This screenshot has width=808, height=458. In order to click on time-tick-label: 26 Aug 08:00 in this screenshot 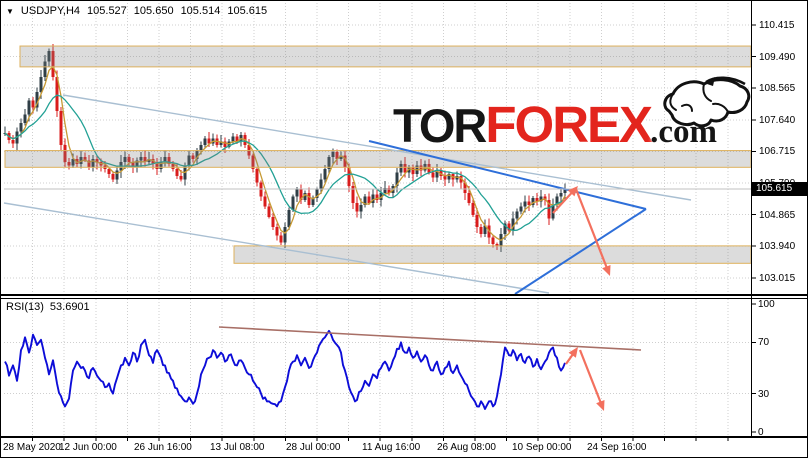, I will do `click(466, 447)`.